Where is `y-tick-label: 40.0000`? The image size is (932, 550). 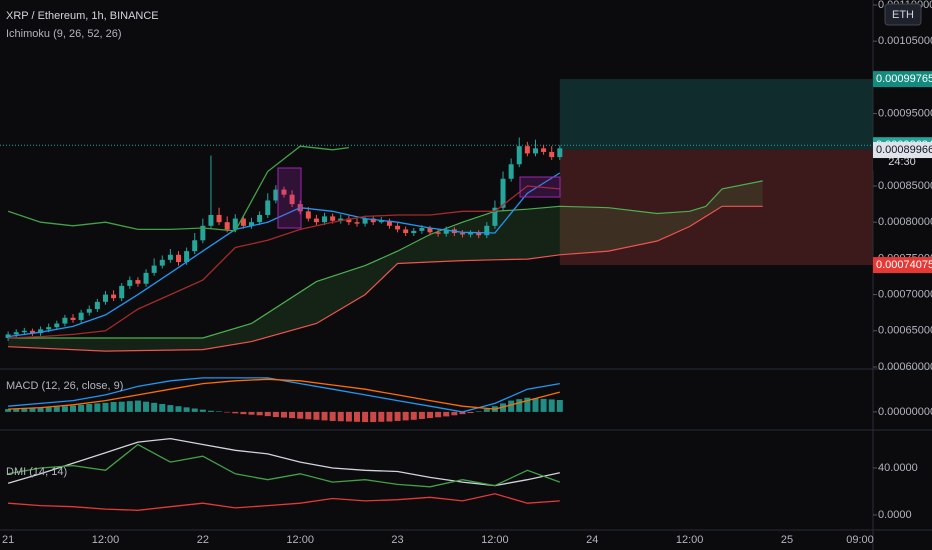
y-tick-label: 40.0000 is located at coordinates (898, 468).